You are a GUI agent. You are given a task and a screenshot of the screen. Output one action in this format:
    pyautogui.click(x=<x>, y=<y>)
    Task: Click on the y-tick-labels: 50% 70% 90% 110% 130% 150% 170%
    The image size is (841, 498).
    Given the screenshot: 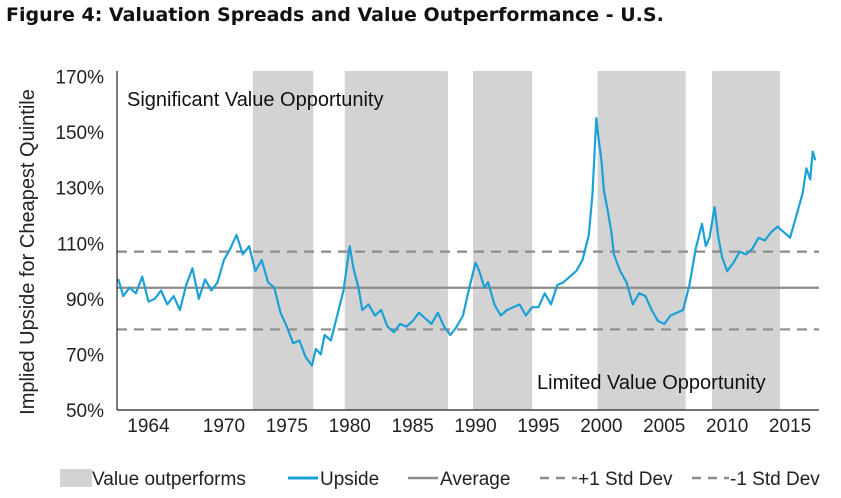 What is the action you would take?
    pyautogui.click(x=79, y=245)
    